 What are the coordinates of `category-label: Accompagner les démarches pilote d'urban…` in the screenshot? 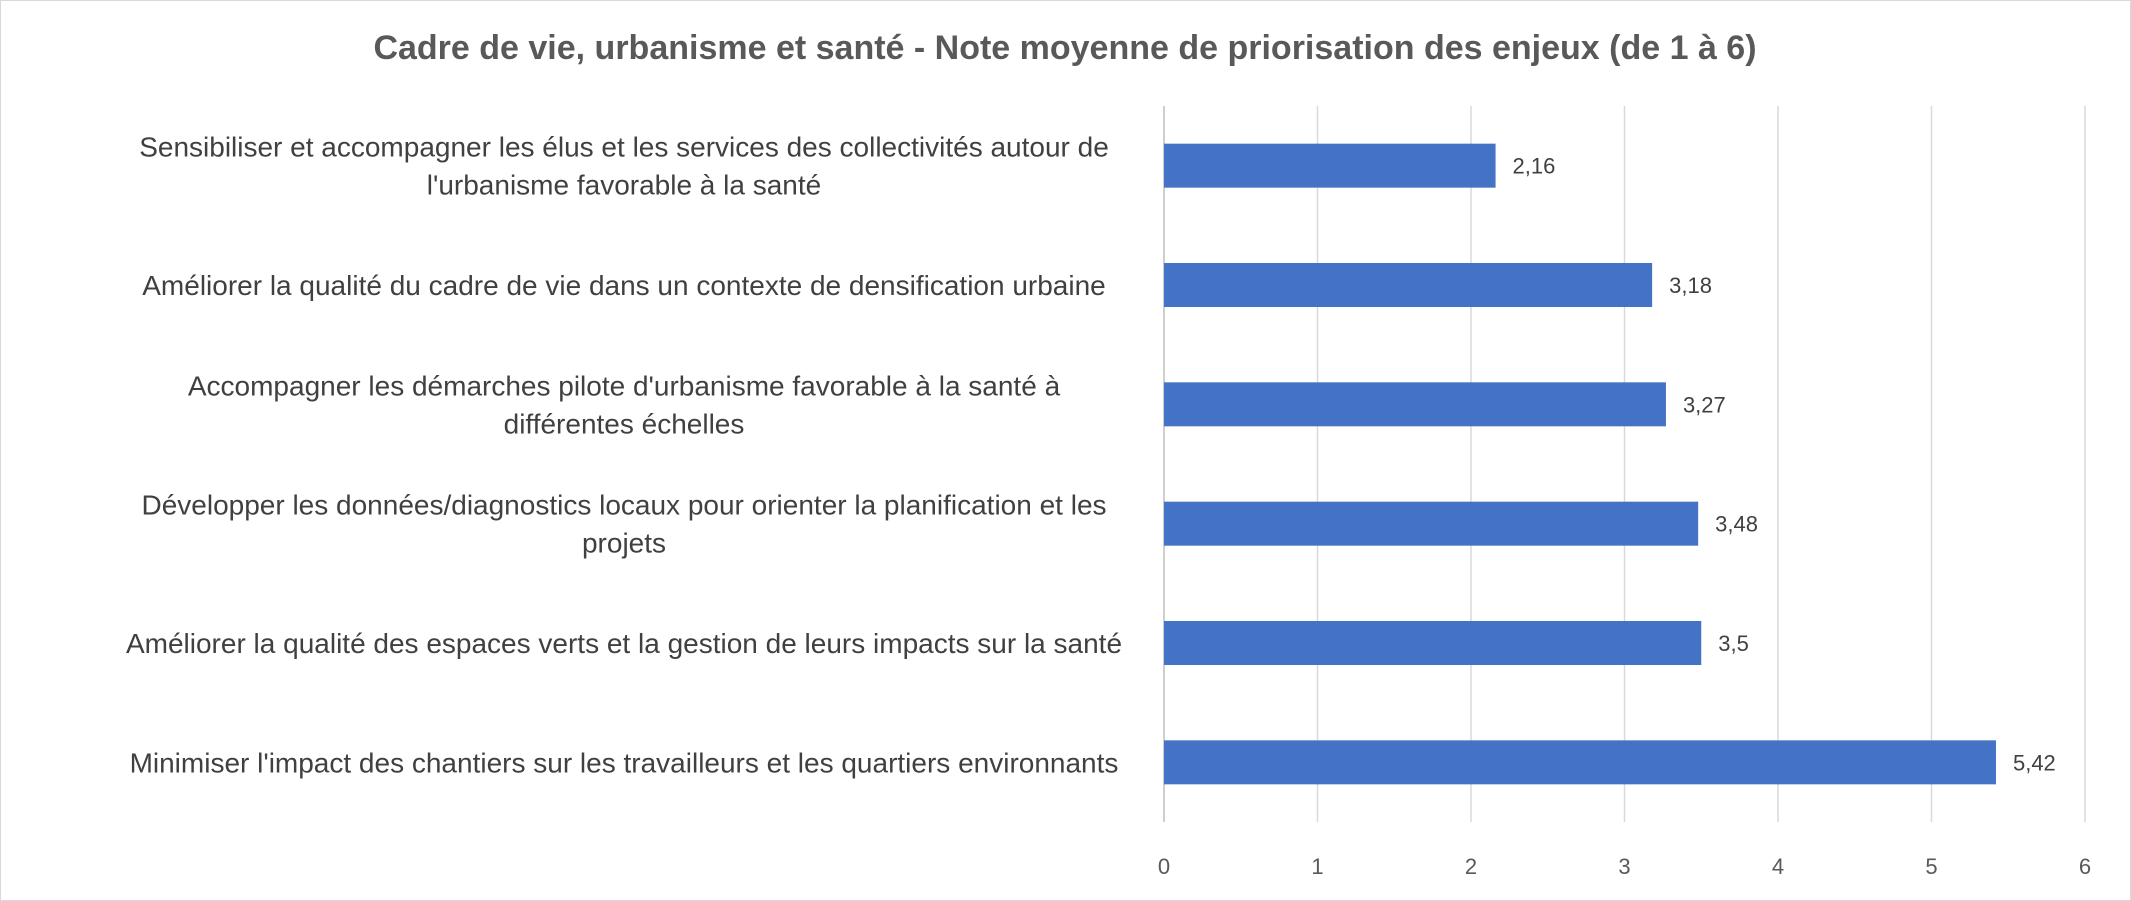 It's located at (624, 404).